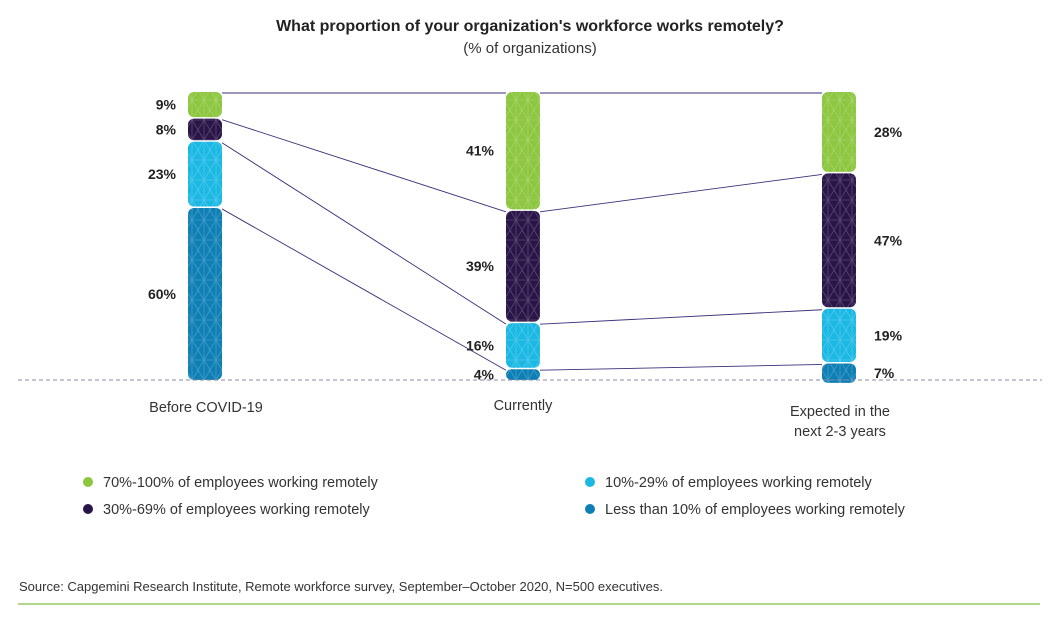 Image resolution: width=1061 pixels, height=622 pixels. Describe the element at coordinates (162, 294) in the screenshot. I see `data-label: 60%` at that location.